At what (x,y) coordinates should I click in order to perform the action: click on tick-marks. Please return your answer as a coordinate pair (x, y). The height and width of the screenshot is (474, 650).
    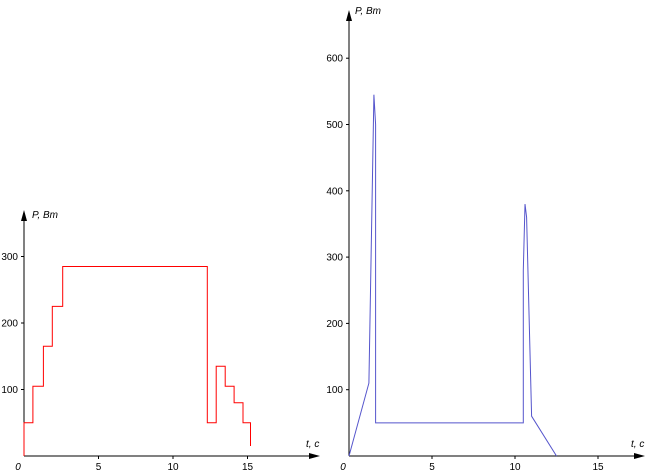
    Looking at the image, I should click on (134, 357).